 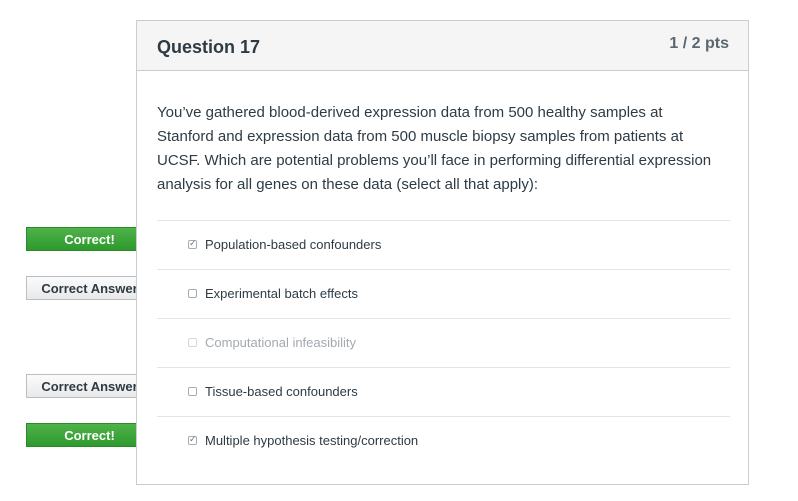 I want to click on answer-option: Computational infeasibility, so click(x=443, y=342).